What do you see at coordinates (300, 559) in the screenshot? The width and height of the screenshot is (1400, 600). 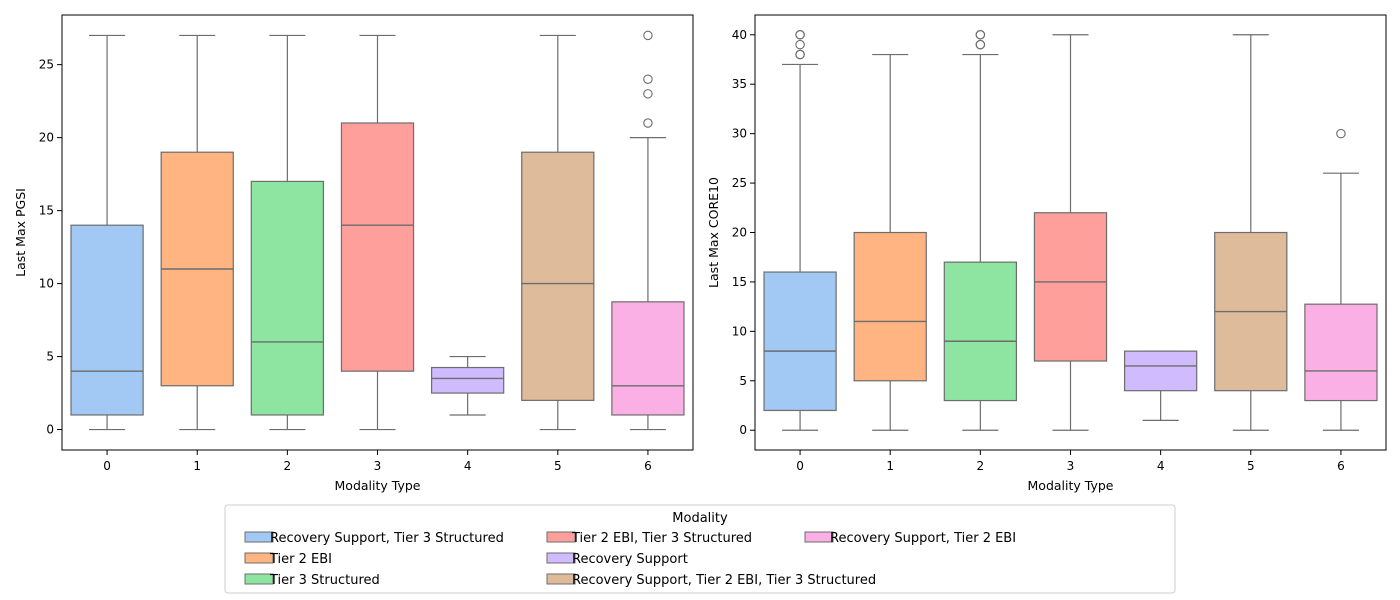 I see `legend-label: Tier 2 EBI` at bounding box center [300, 559].